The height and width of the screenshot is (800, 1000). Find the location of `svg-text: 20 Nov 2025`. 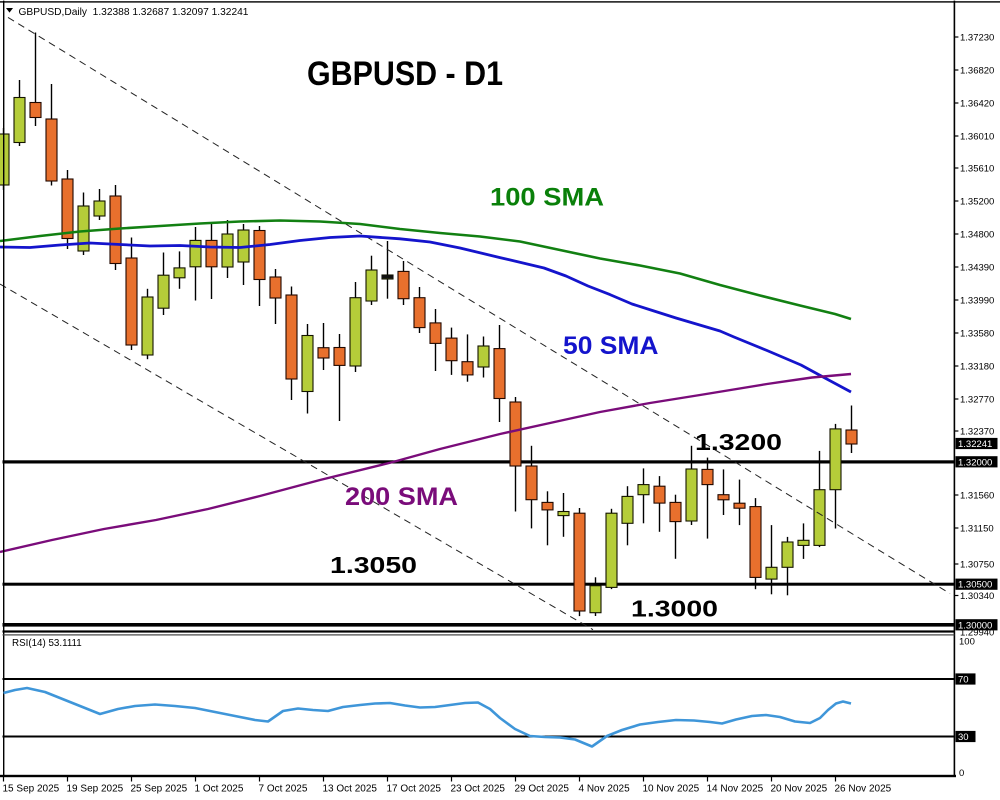

svg-text: 20 Nov 2025 is located at coordinates (799, 789).